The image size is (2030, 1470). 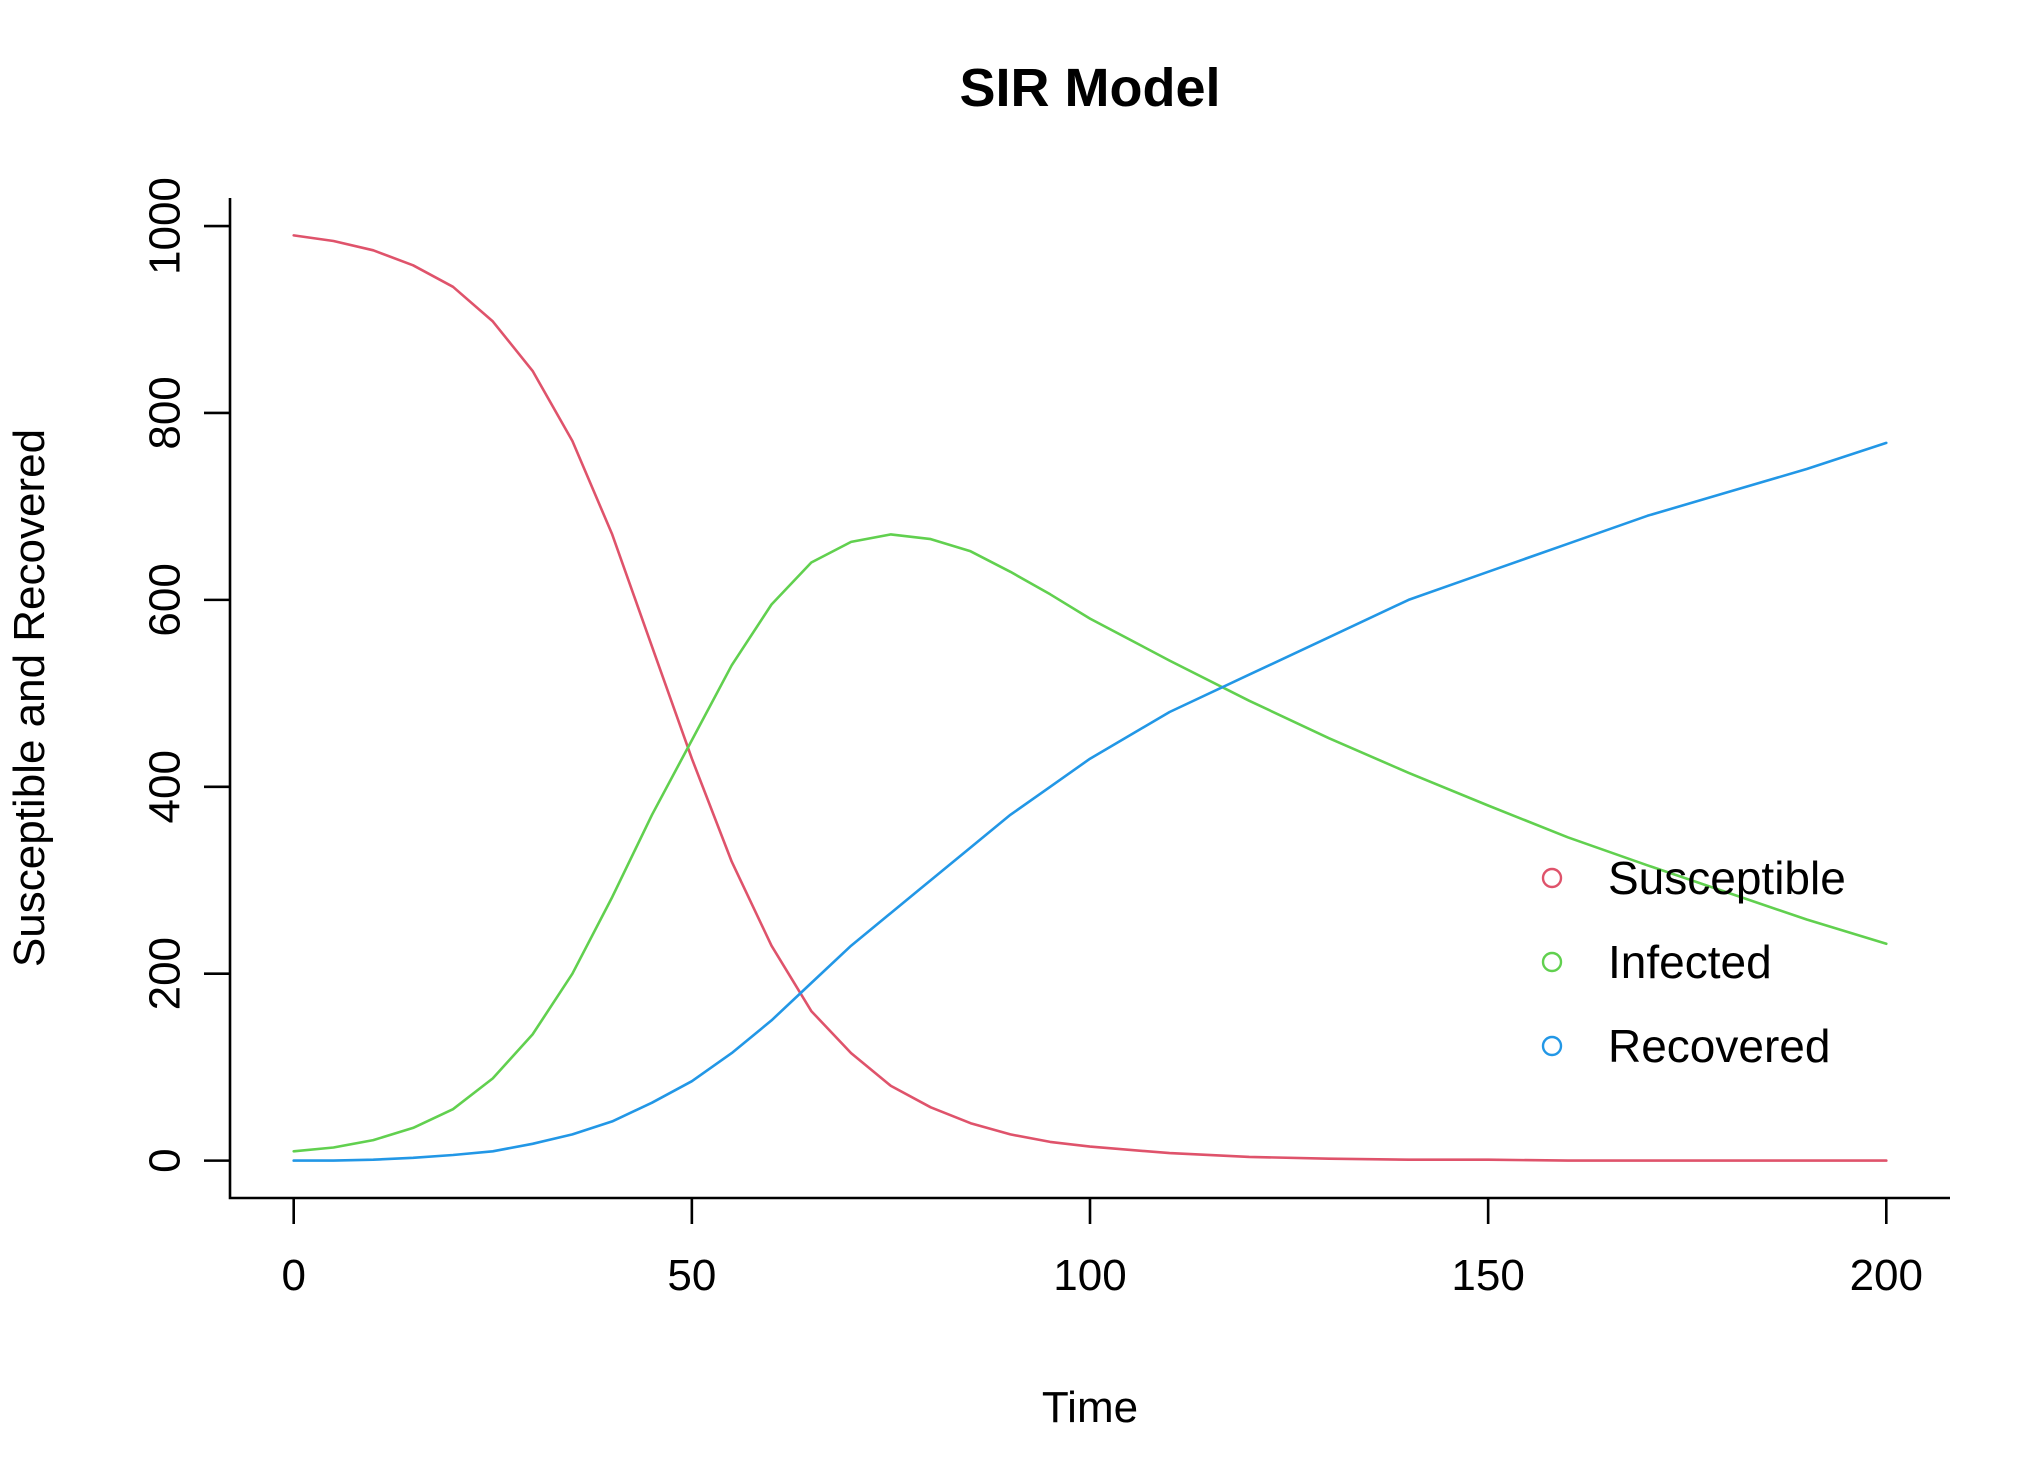 I want to click on legend: Susceptible Infected Recovered, so click(x=1693, y=962).